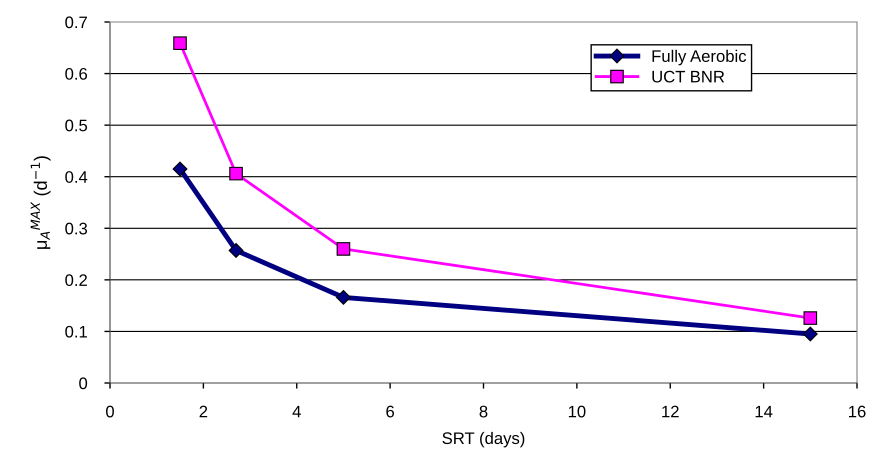  Describe the element at coordinates (76, 74) in the screenshot. I see `y-tick-label: 0.6` at that location.